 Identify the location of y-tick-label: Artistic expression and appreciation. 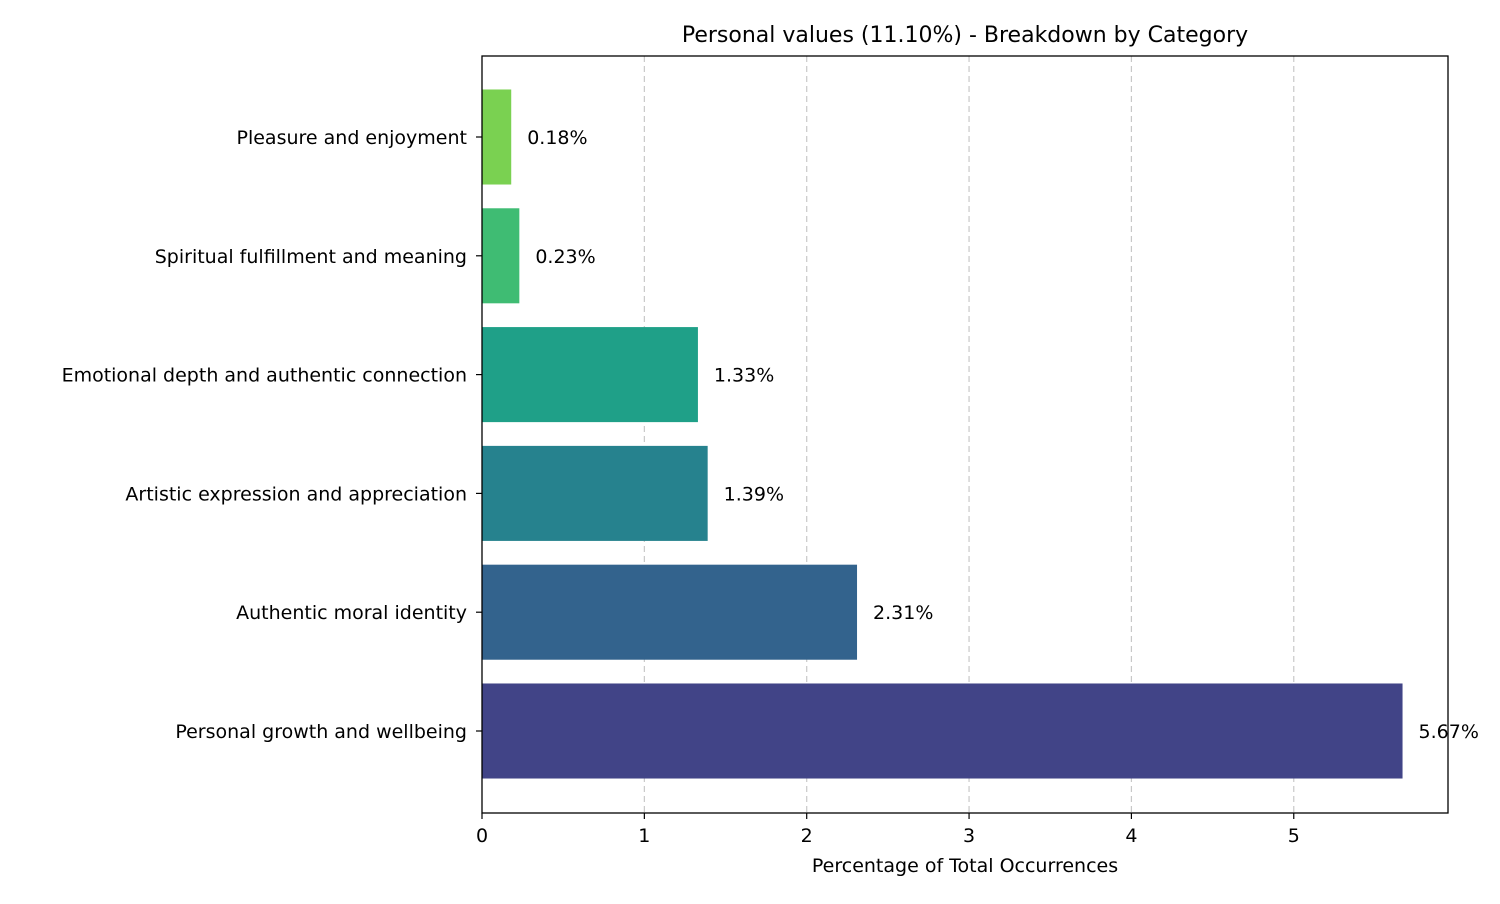
(296, 494).